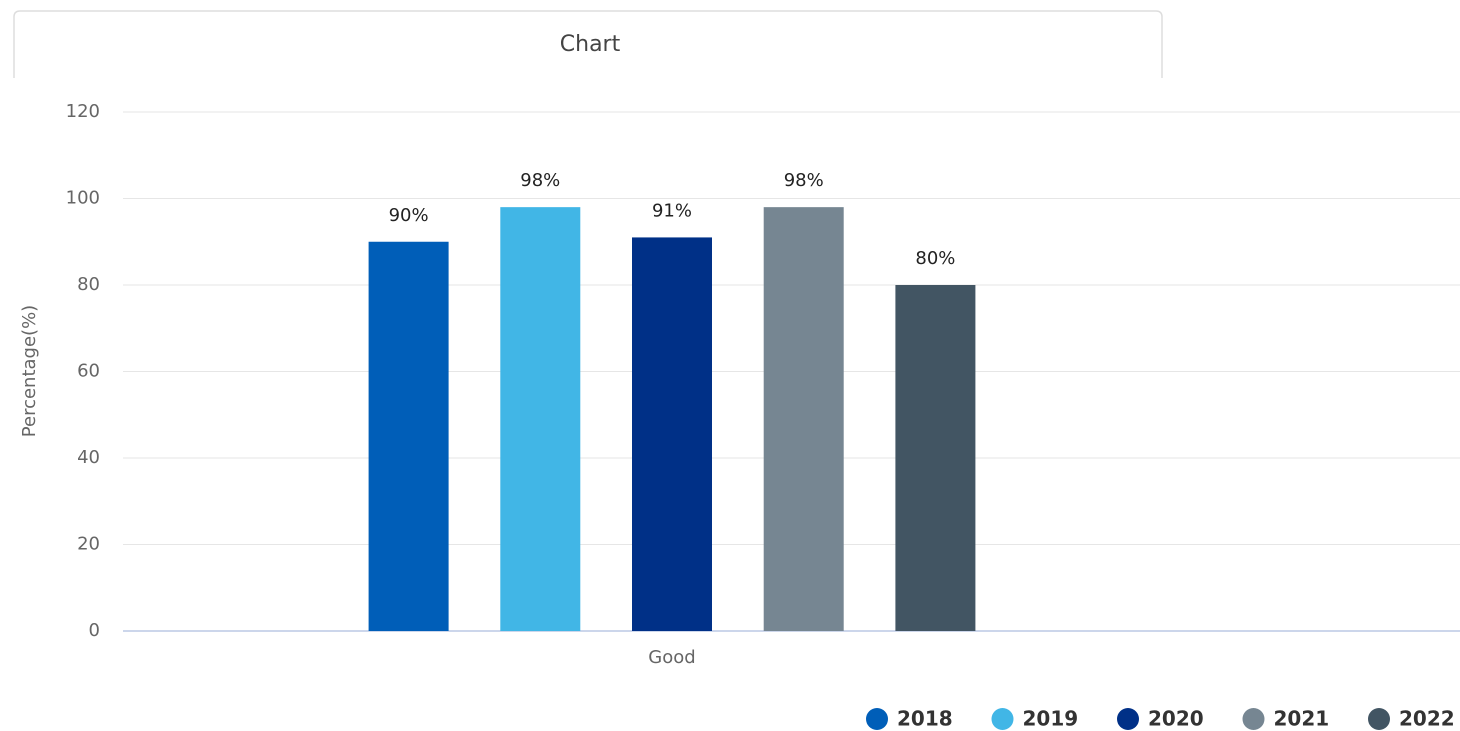 This screenshot has width=1460, height=731. Describe the element at coordinates (88, 457) in the screenshot. I see `y-tick-label: 40` at that location.